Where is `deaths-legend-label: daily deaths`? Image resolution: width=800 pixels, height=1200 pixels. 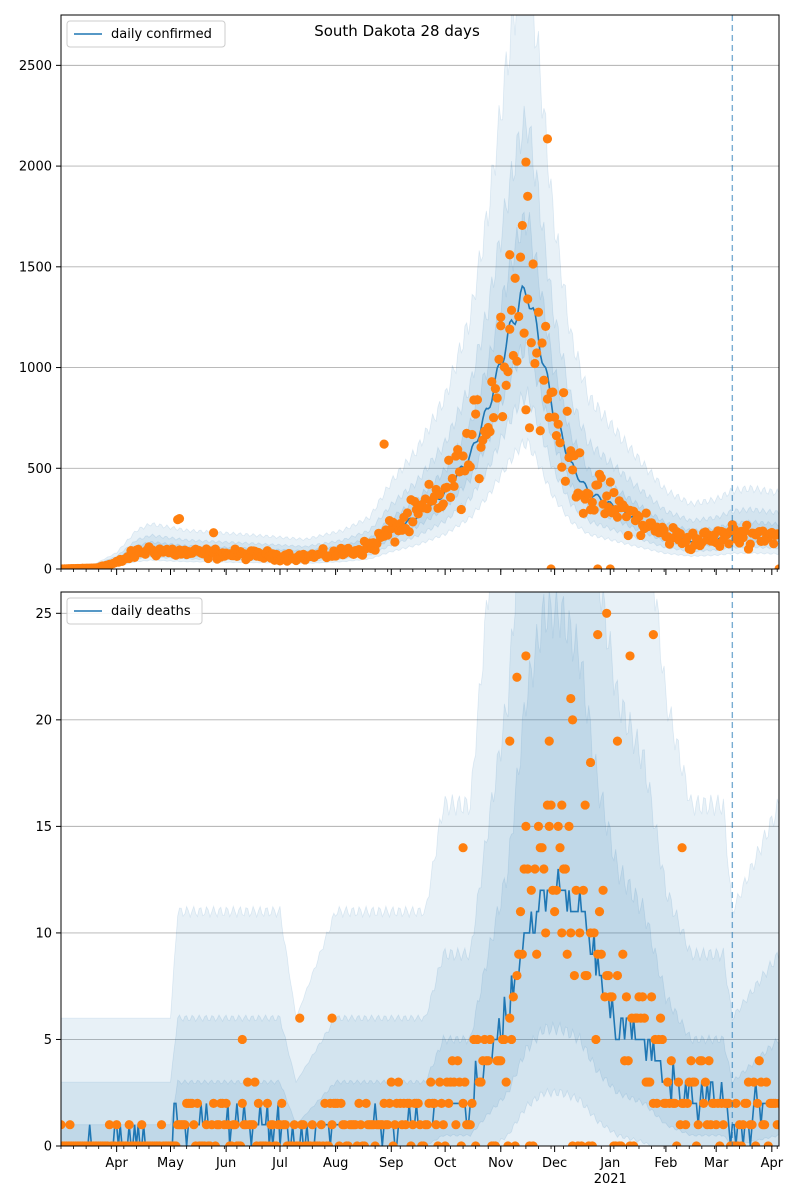 deaths-legend-label: daily deaths is located at coordinates (151, 611).